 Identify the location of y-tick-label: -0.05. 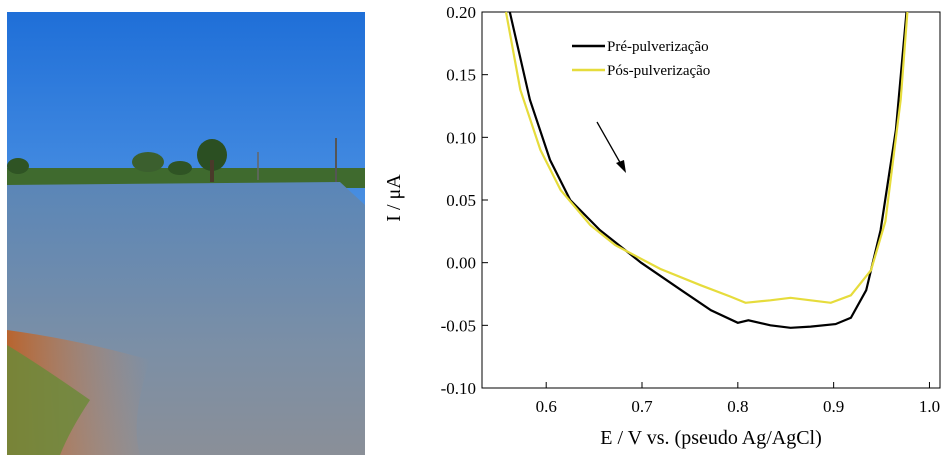
(458, 325).